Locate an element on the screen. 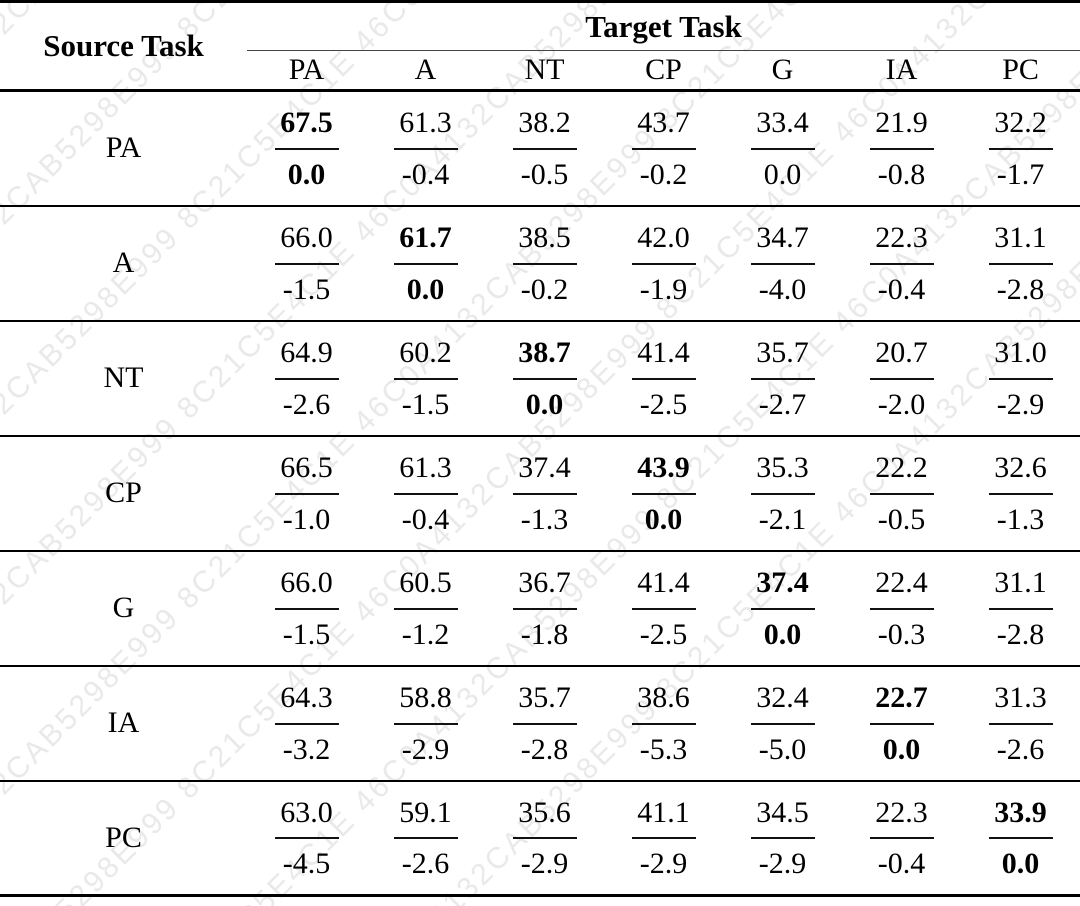 The image size is (1080, 906). cell-delta: -1.0 is located at coordinates (306, 519).